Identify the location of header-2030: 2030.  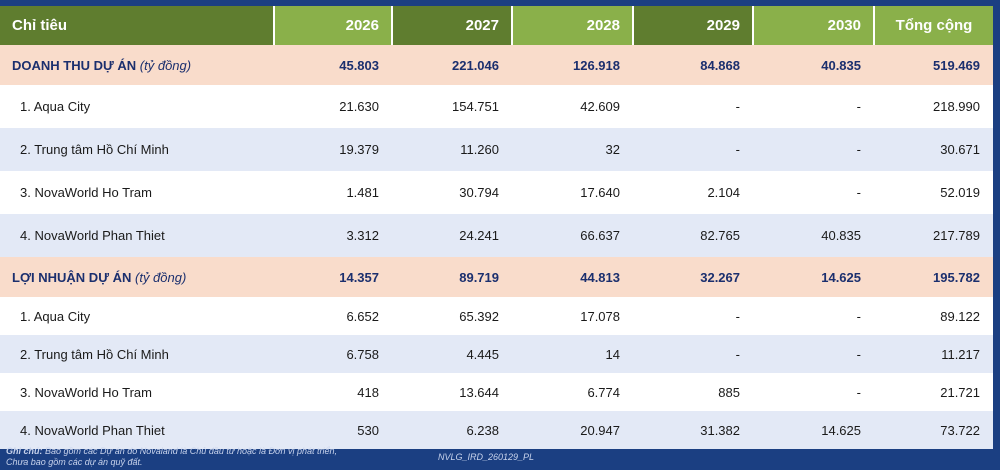
(814, 25).